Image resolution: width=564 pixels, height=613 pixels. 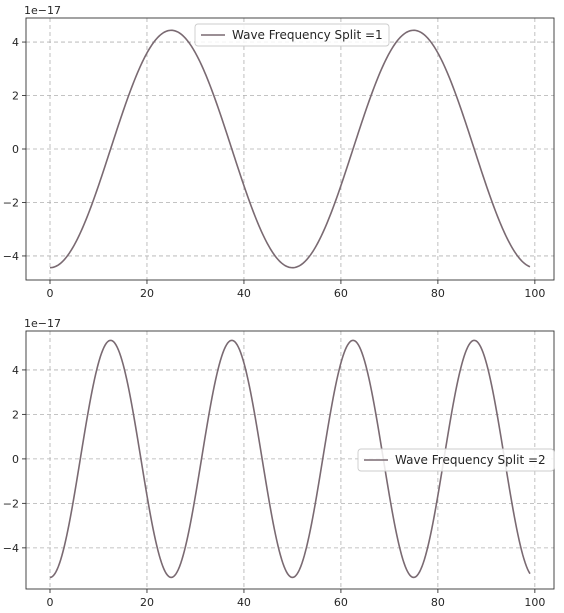 I want to click on legend-label: Wave Frequency Split =2, so click(x=470, y=460).